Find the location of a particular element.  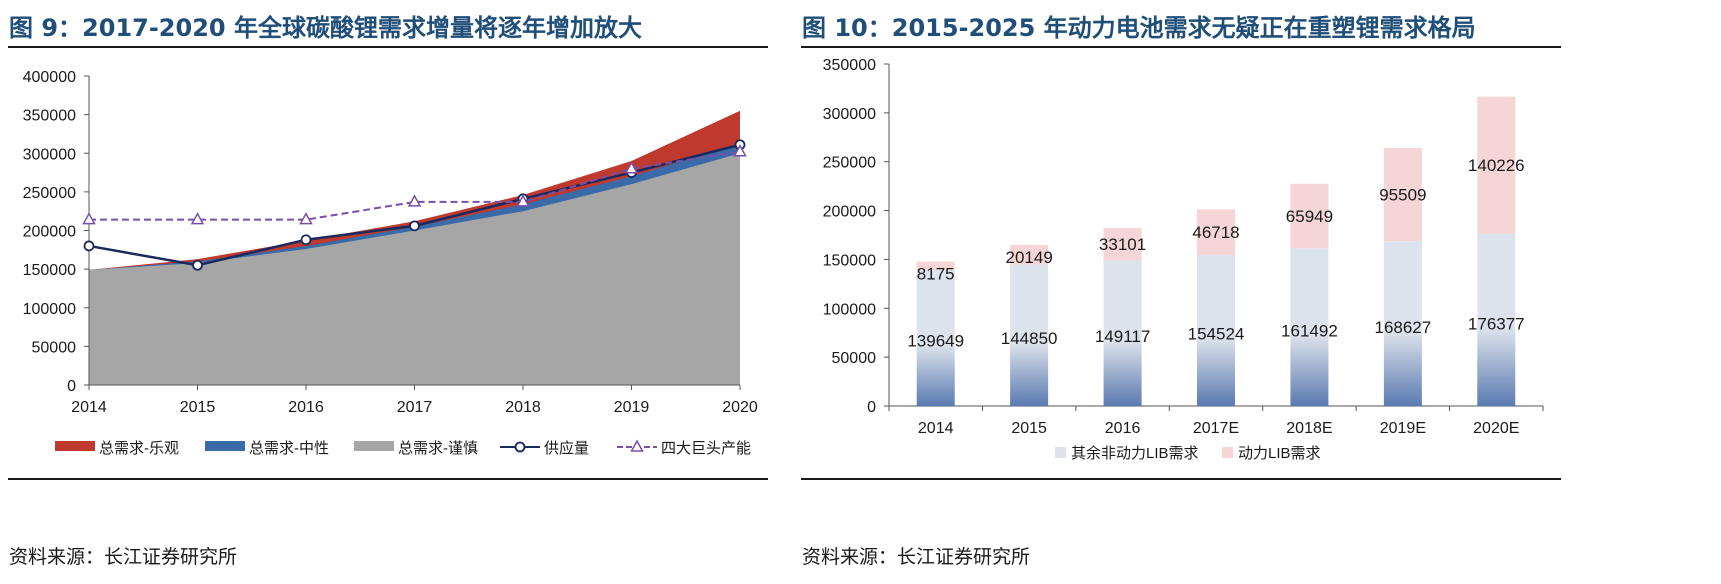

right-title-rule is located at coordinates (1181, 47).